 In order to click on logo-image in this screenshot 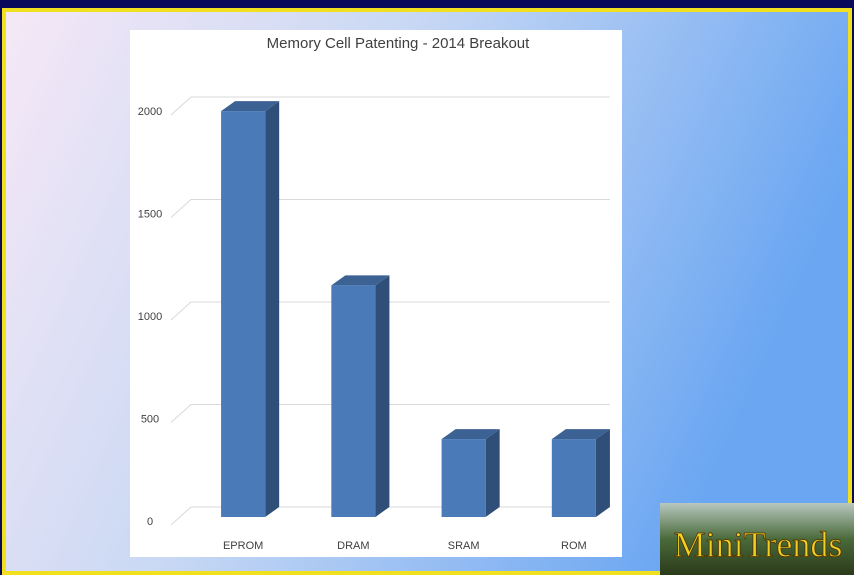, I will do `click(757, 539)`.